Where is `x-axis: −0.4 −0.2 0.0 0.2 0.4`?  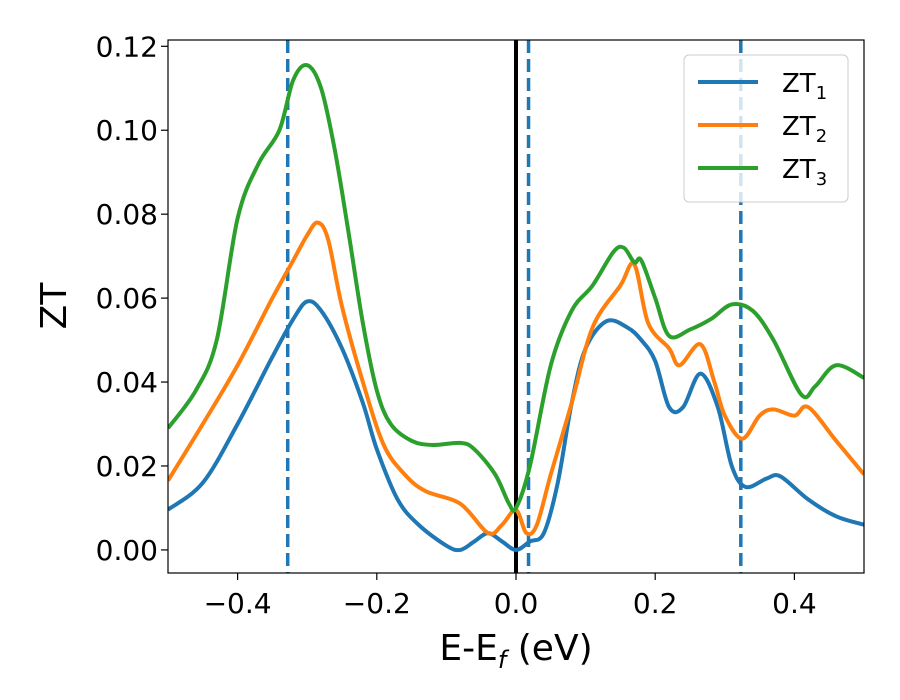
x-axis: −0.4 −0.2 0.0 0.2 0.4 is located at coordinates (510, 596).